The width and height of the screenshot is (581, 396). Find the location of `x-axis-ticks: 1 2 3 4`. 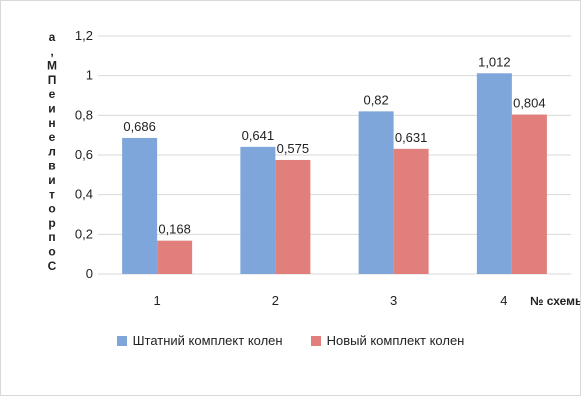

x-axis-ticks: 1 2 3 4 is located at coordinates (331, 300).